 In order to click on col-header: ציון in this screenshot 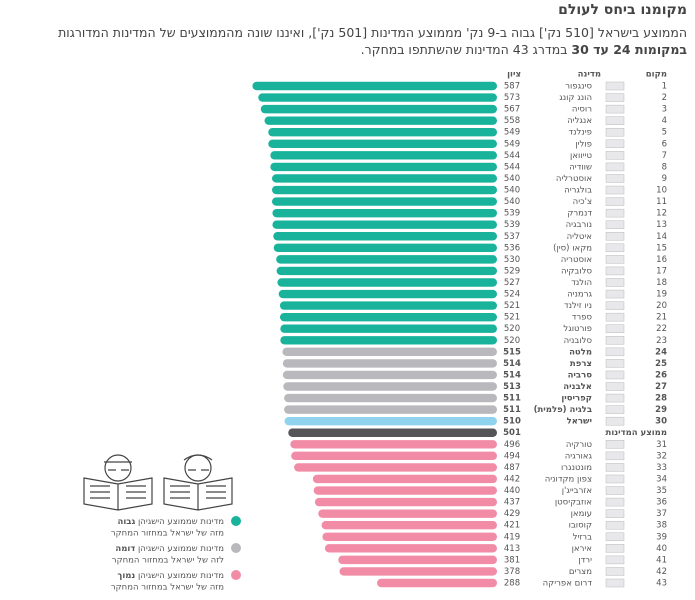, I will do `click(514, 75)`.